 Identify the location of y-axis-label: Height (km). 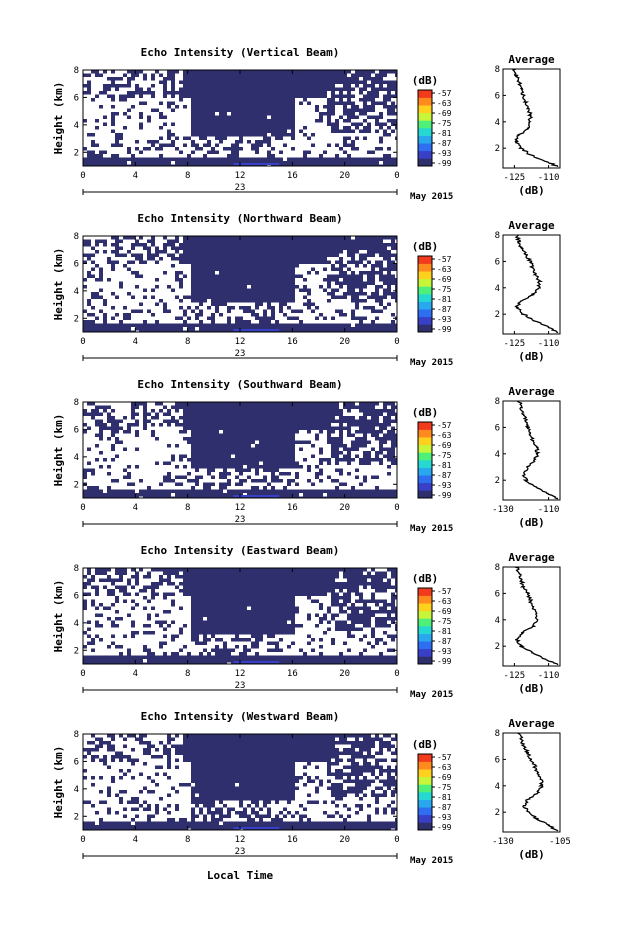
(58, 284).